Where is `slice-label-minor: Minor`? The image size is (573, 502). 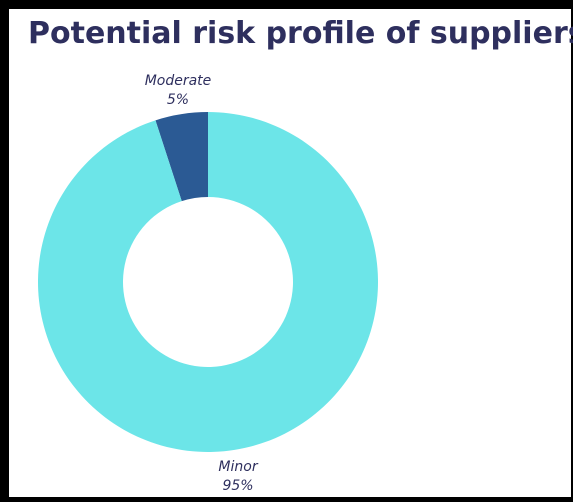 slice-label-minor: Minor is located at coordinates (238, 467).